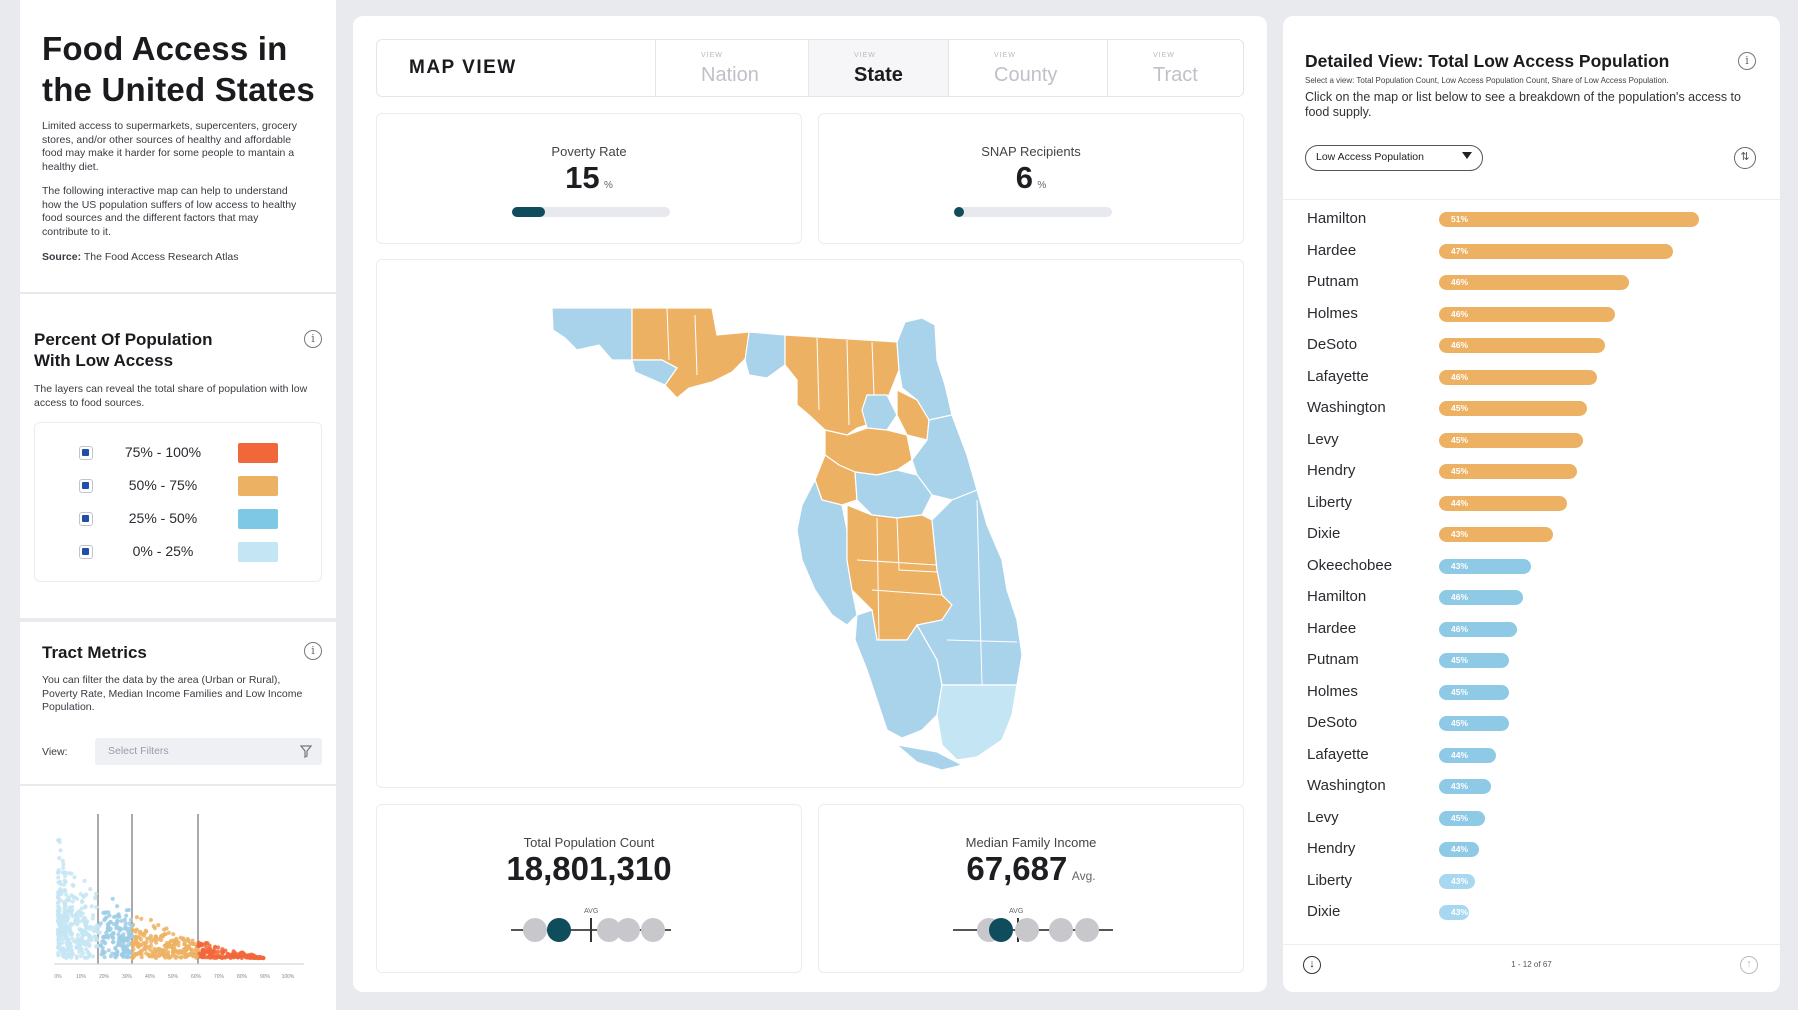 Image resolution: width=1798 pixels, height=1010 pixels. I want to click on county-name: Hendry, so click(1331, 848).